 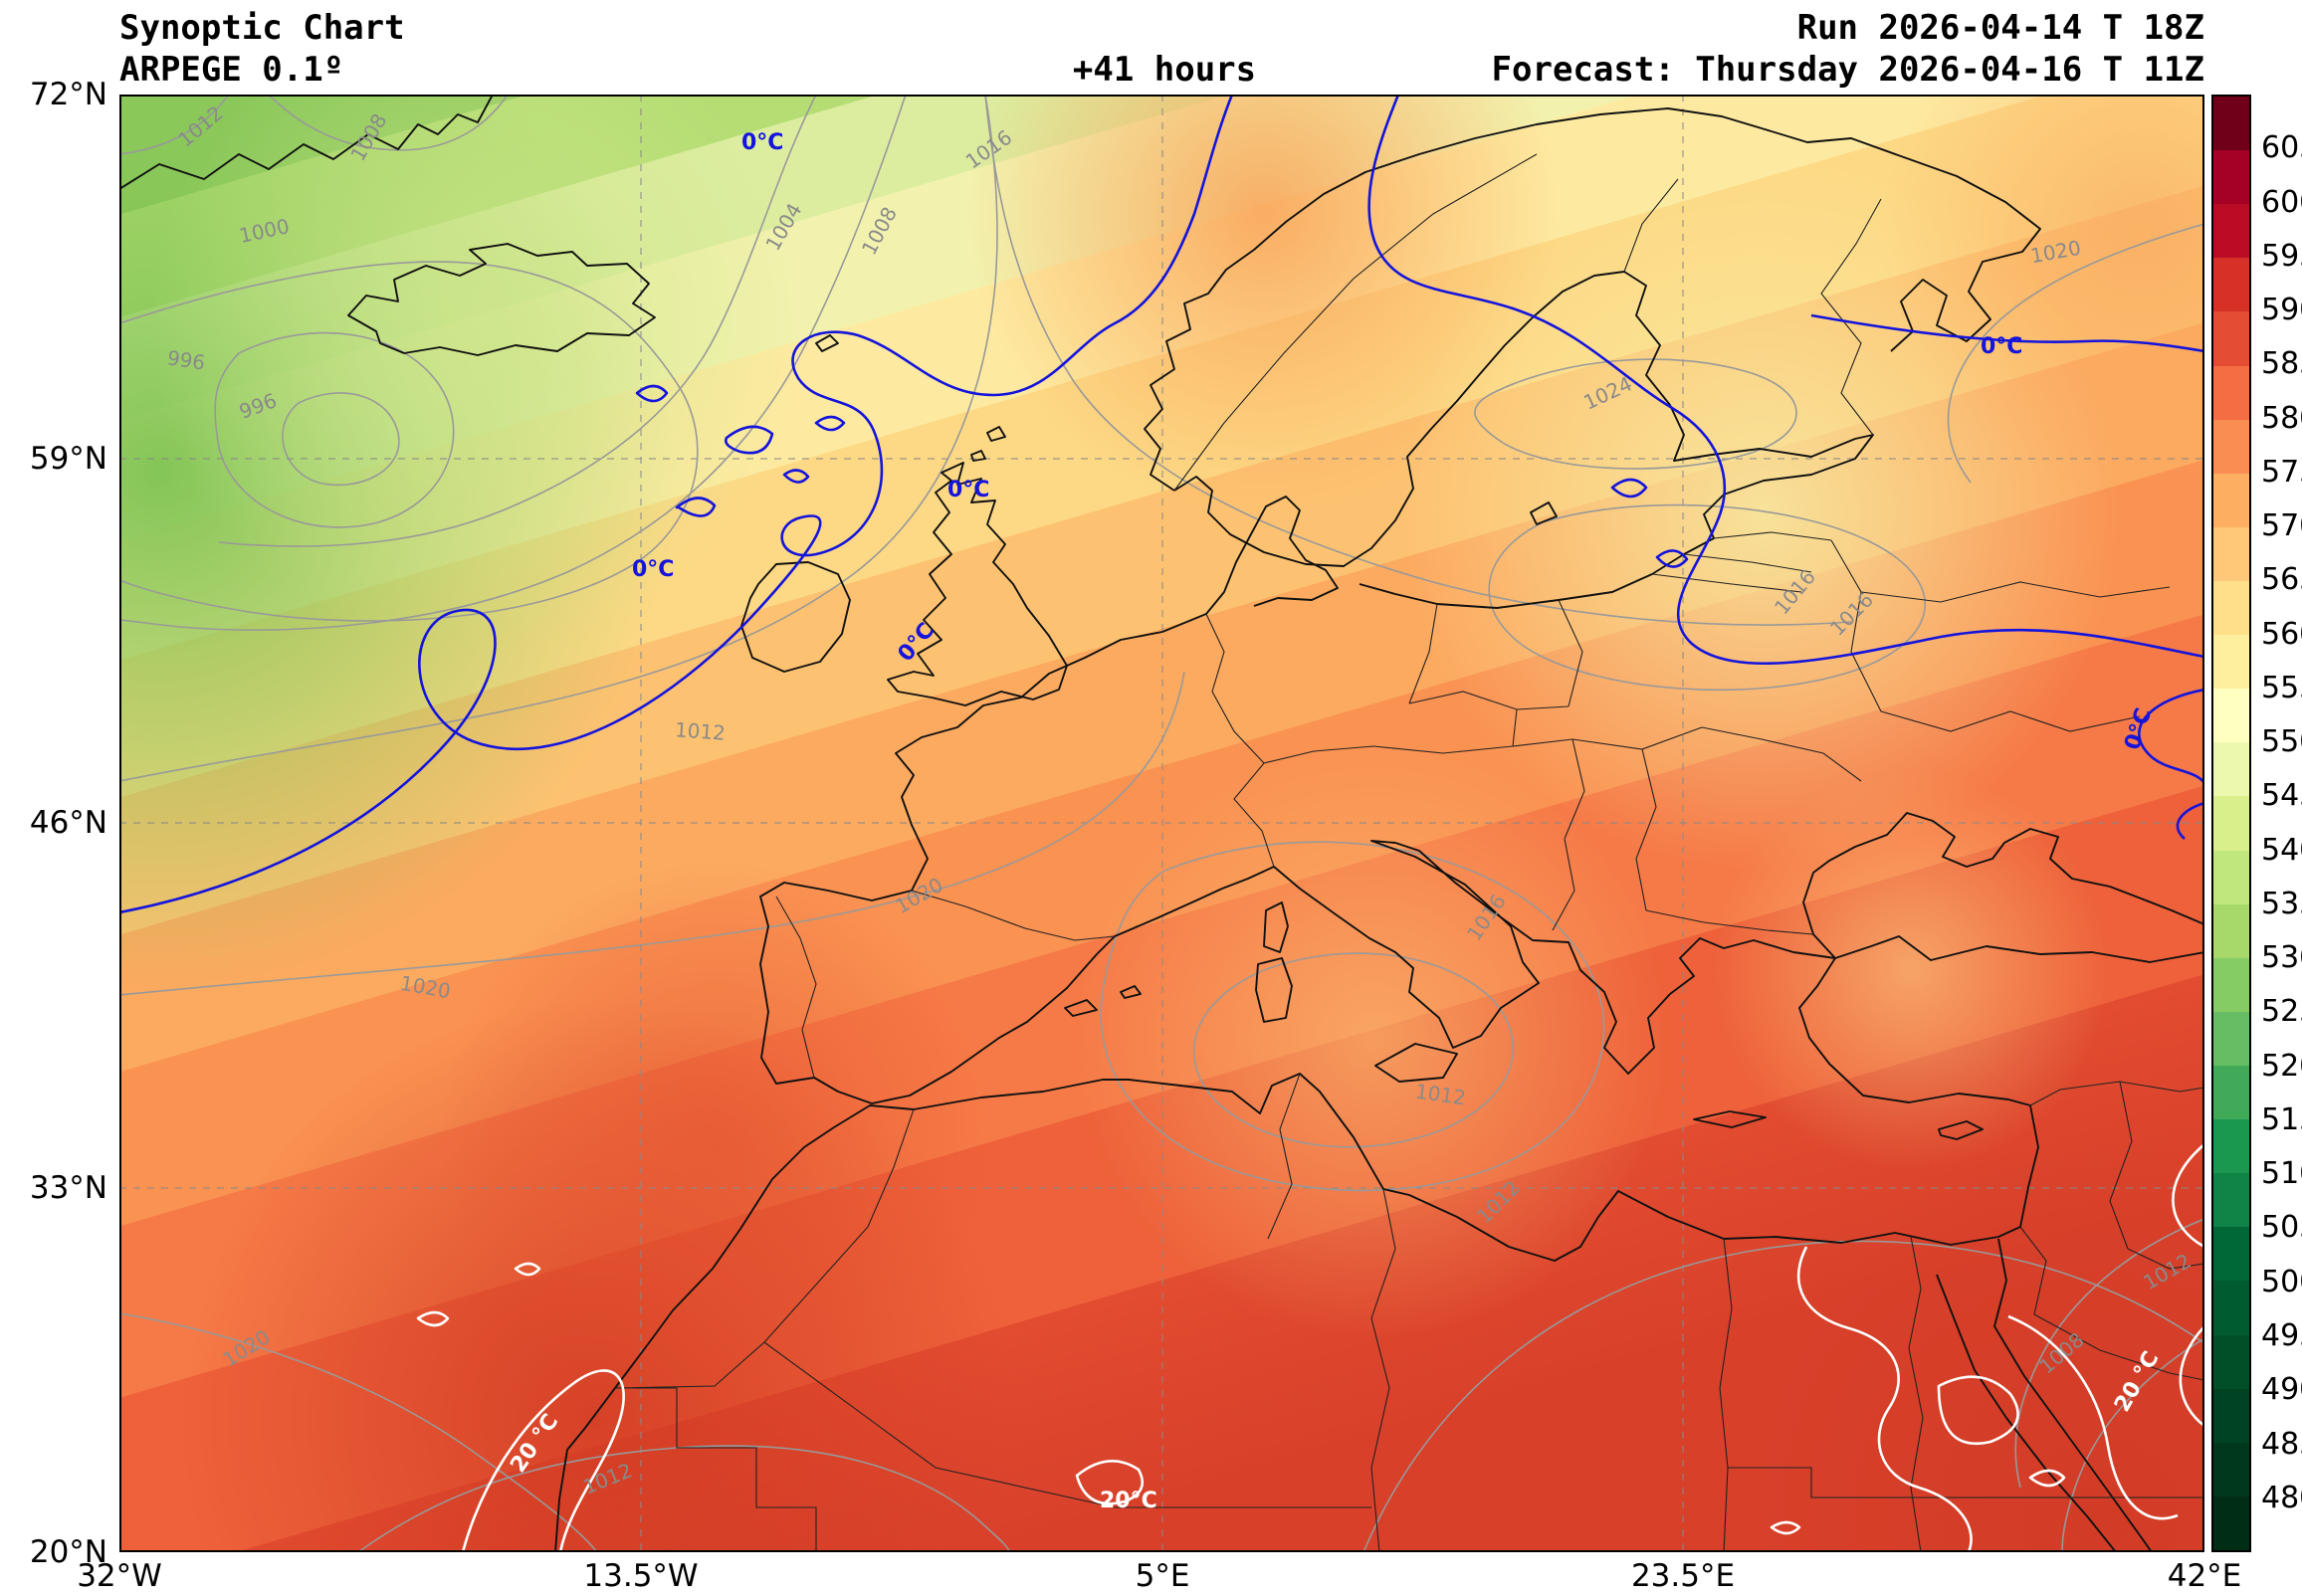 What do you see at coordinates (2000, 28) in the screenshot?
I see `run-label: Run 2026-04-14 T 18Z` at bounding box center [2000, 28].